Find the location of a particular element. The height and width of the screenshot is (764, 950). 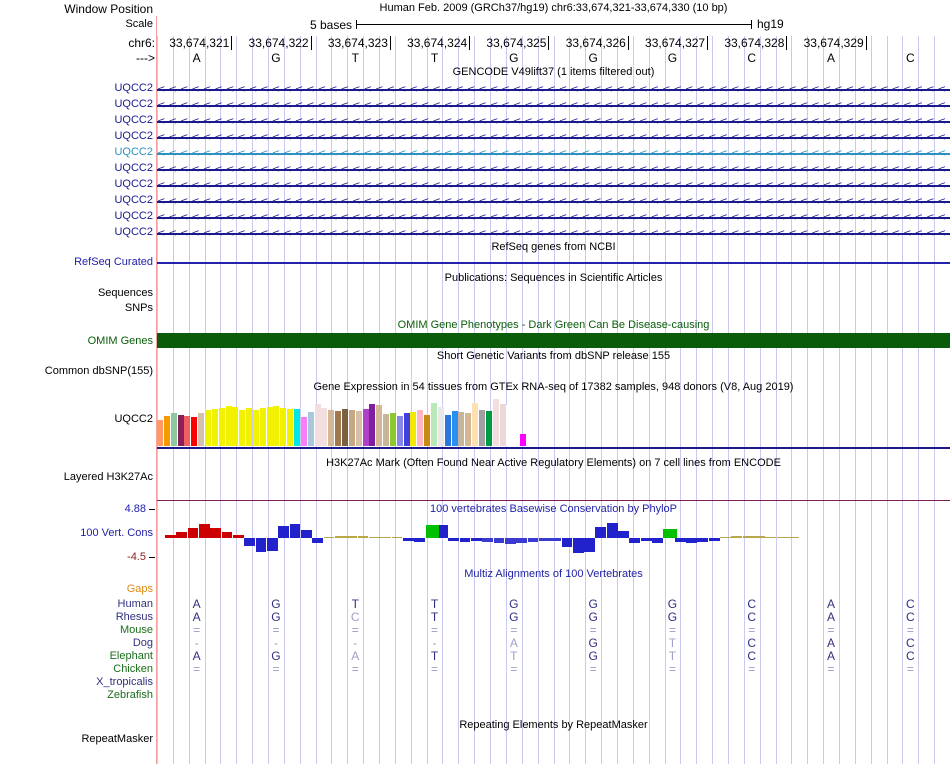

species-label: Human is located at coordinates (135, 604).